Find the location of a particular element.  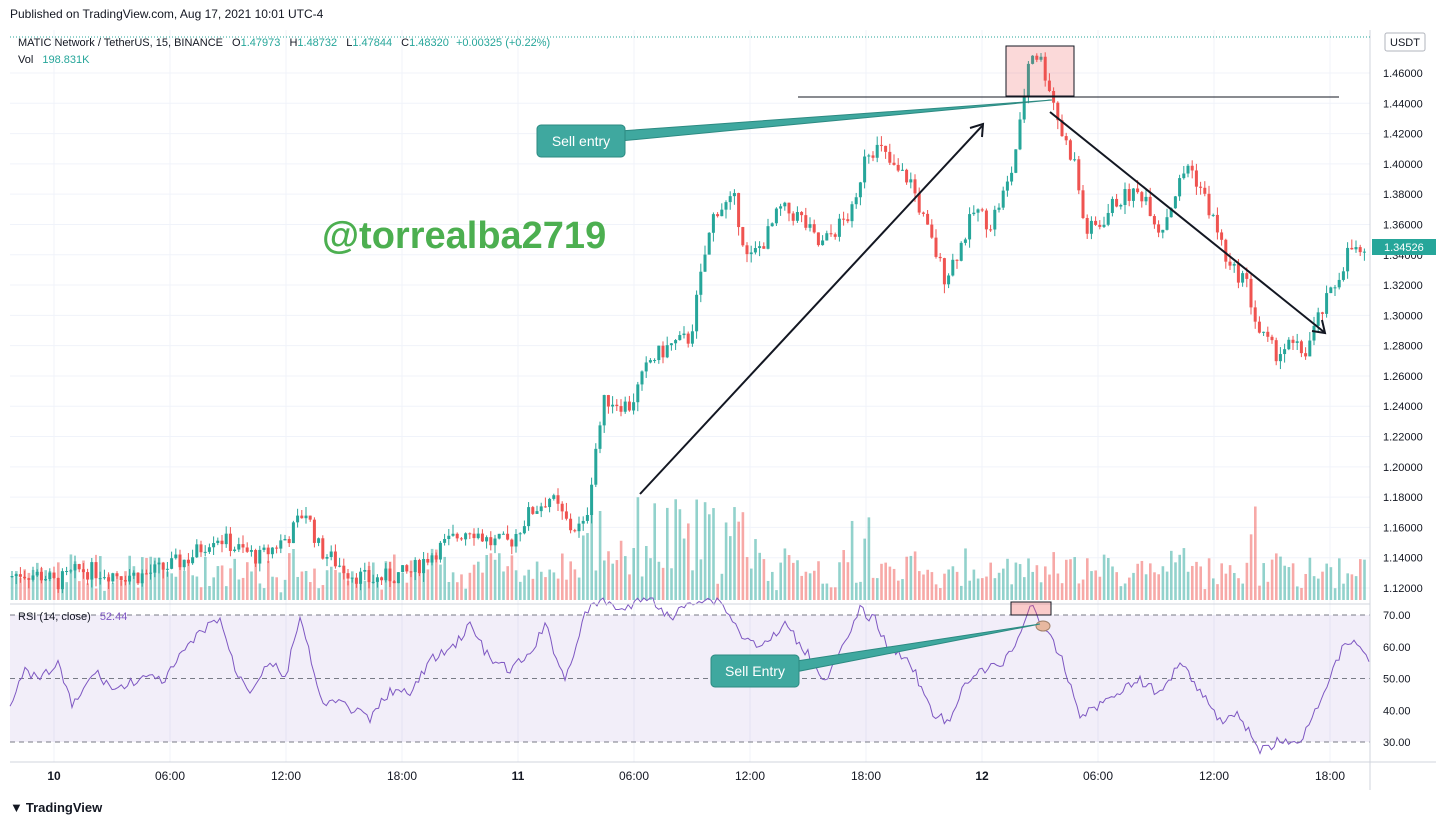

up-trend-arrow is located at coordinates (811, 310).